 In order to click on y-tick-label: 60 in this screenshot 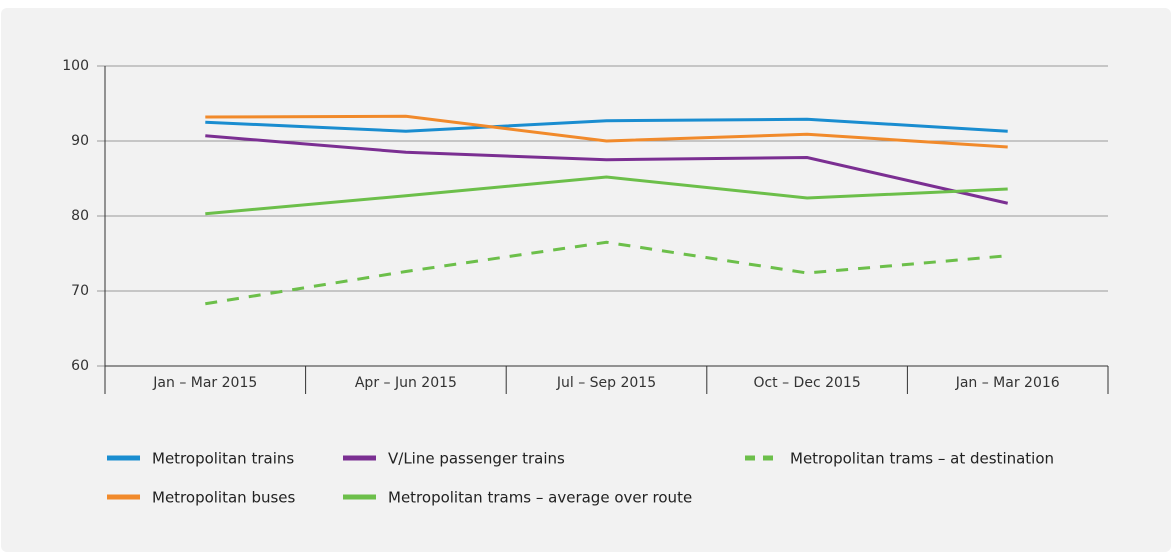, I will do `click(80, 366)`.